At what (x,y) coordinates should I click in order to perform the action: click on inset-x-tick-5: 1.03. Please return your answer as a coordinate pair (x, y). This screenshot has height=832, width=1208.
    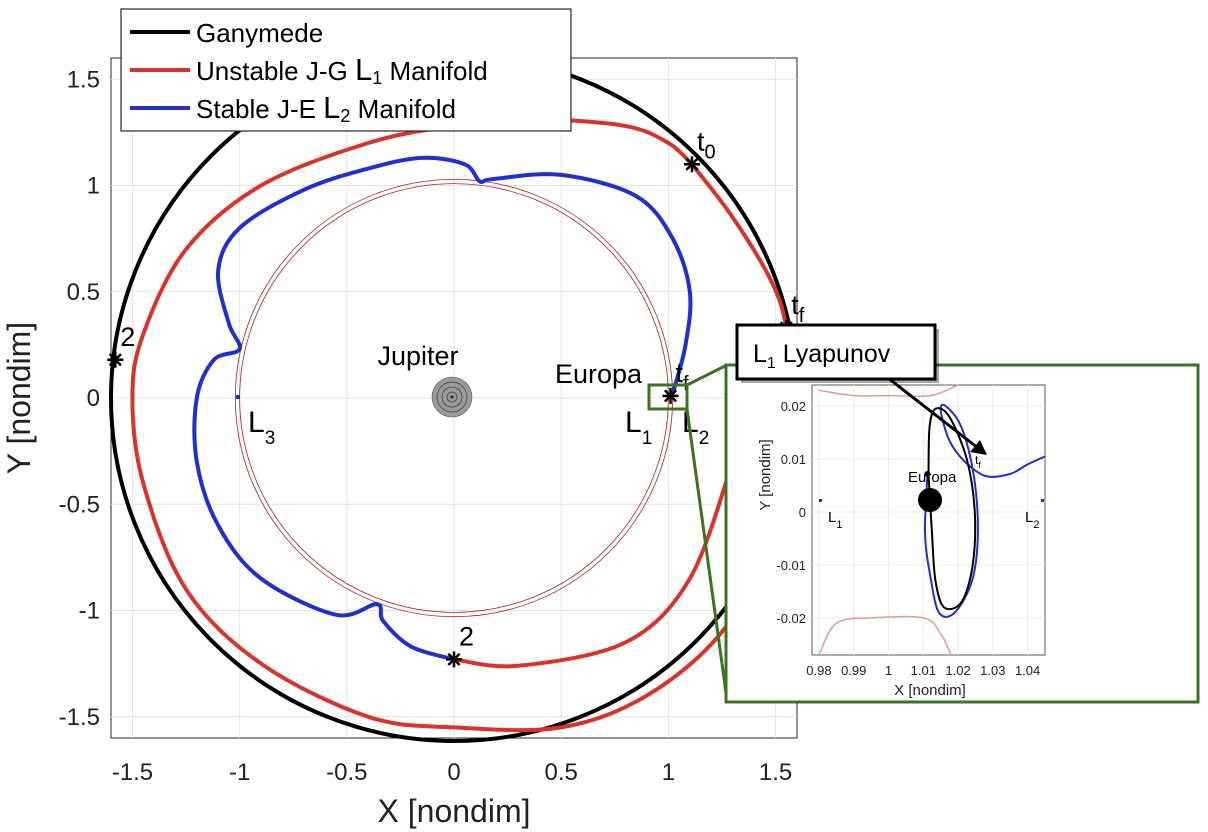
    Looking at the image, I should click on (992, 670).